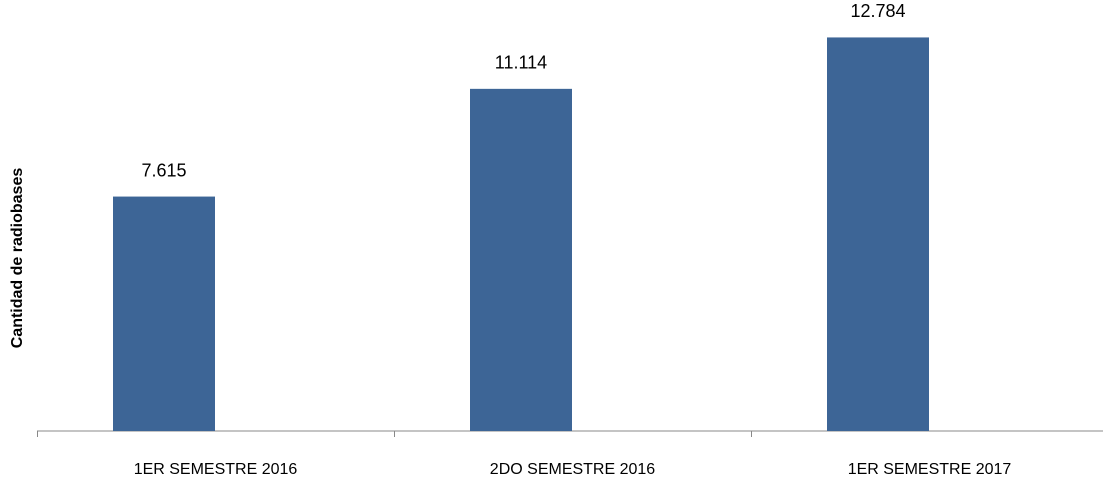 The height and width of the screenshot is (481, 1103). I want to click on y-axis-label: Cantidad de radiobases, so click(17, 258).